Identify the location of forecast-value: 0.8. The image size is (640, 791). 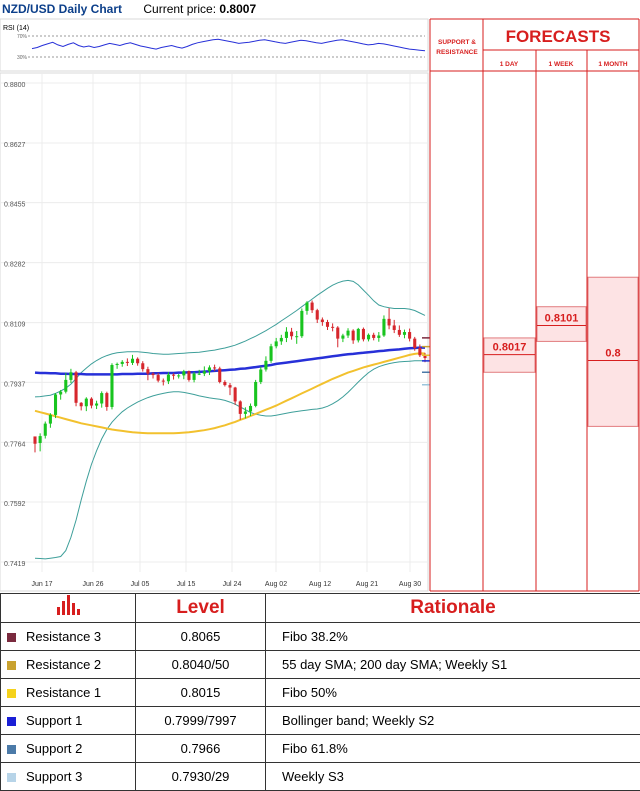
(612, 353).